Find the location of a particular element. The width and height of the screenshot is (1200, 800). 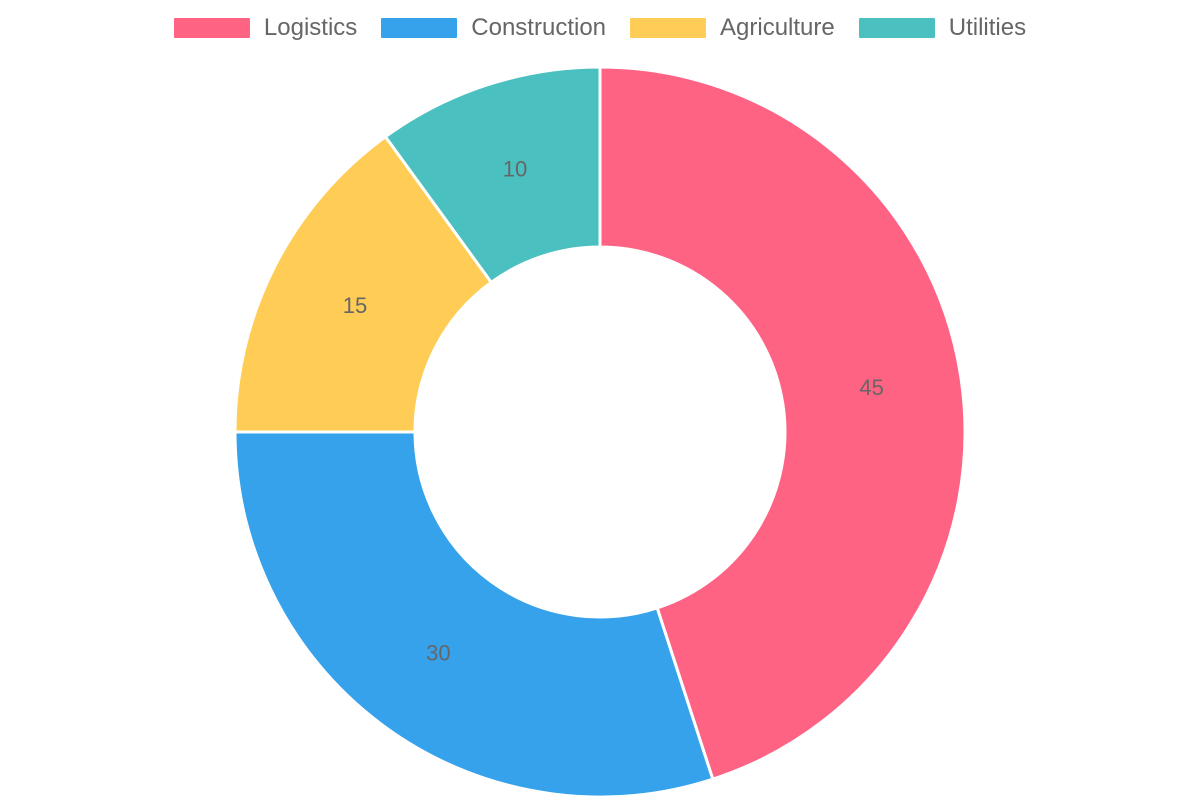

legend-label-construction: Construction is located at coordinates (539, 27).